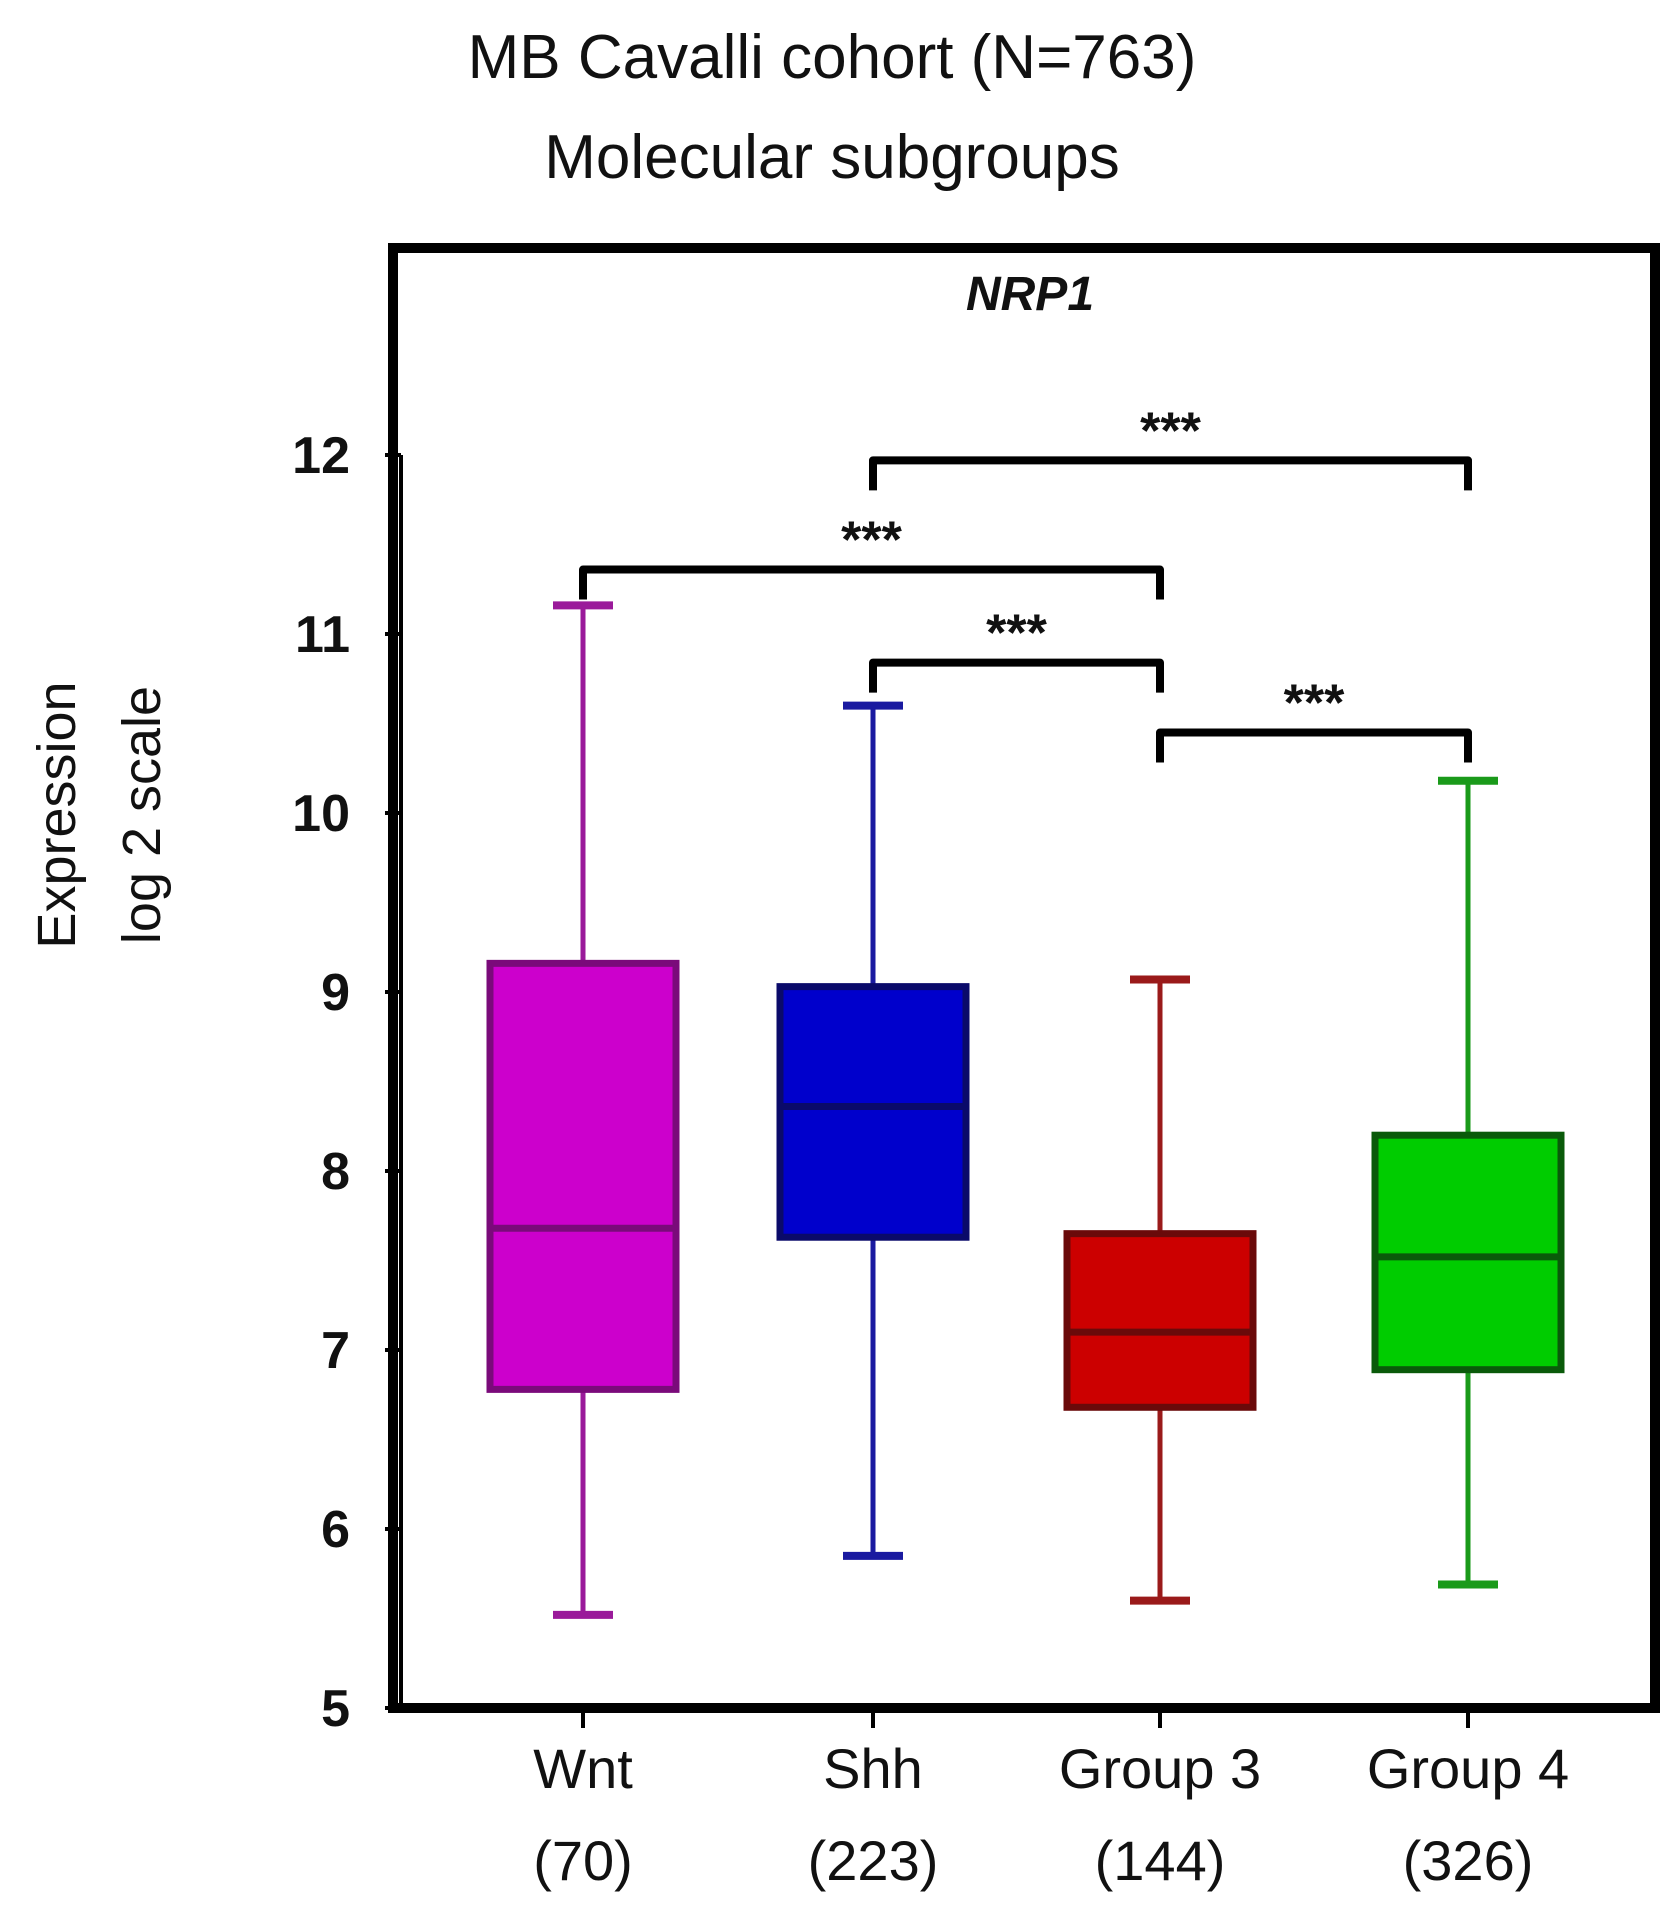 The width and height of the screenshot is (1675, 1907). Describe the element at coordinates (832, 57) in the screenshot. I see `chart-title: MB Cavalli cohort (N=763)` at that location.